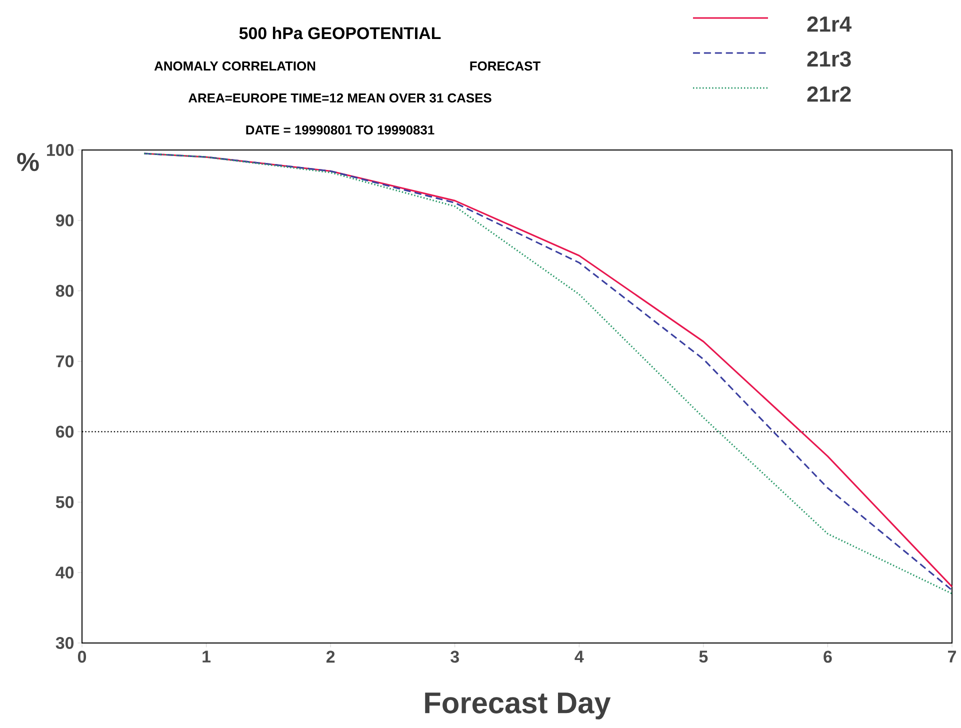 This screenshot has height=728, width=961. Describe the element at coordinates (28, 162) in the screenshot. I see `y-axis-title: %` at that location.